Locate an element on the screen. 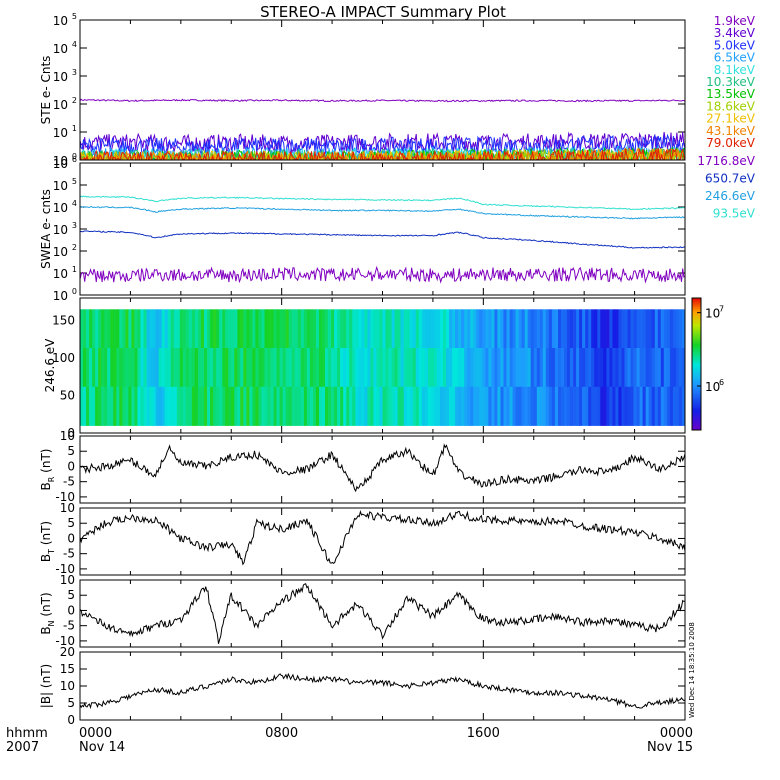 The height and width of the screenshot is (780, 780). colorbar-tick-exponent: 6 is located at coordinates (721, 382).